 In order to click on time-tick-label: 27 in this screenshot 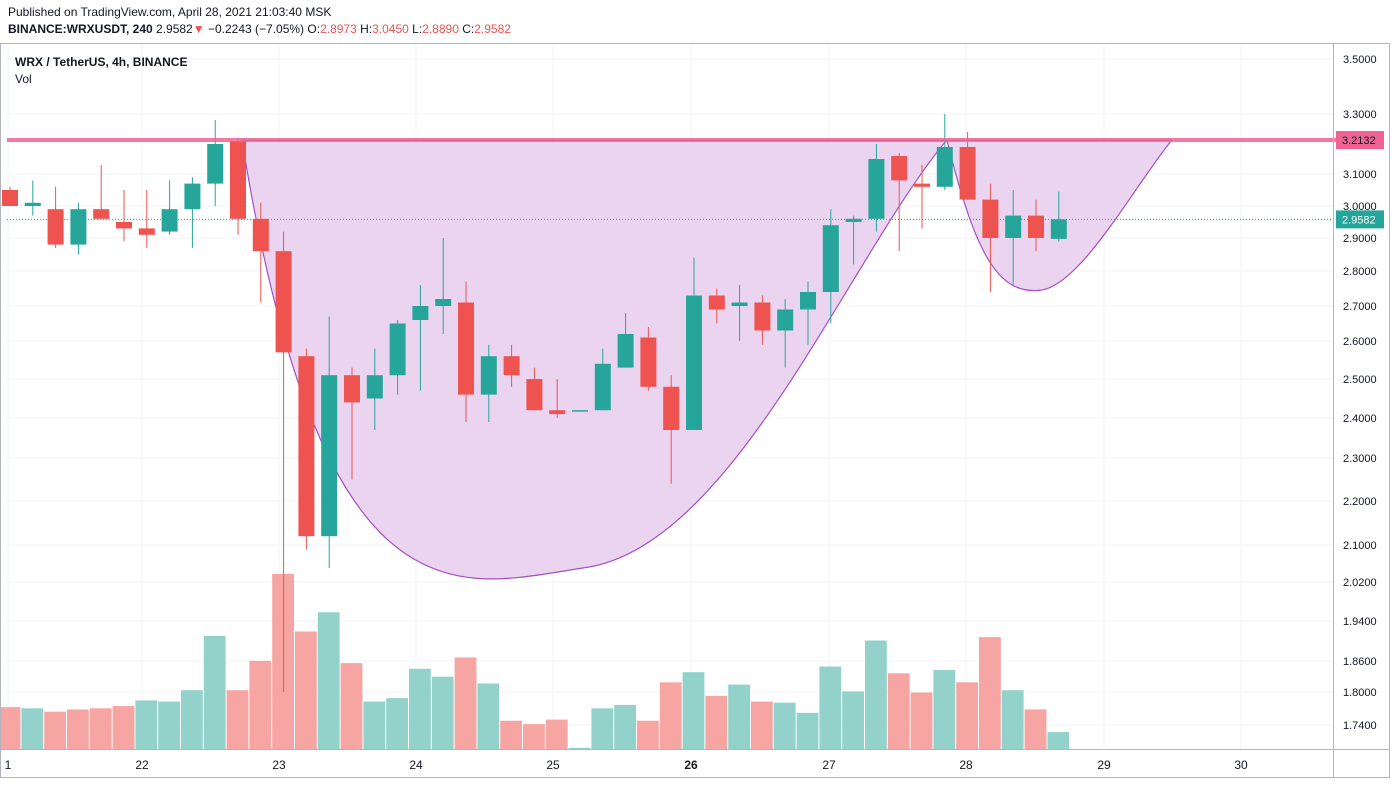, I will do `click(829, 765)`.